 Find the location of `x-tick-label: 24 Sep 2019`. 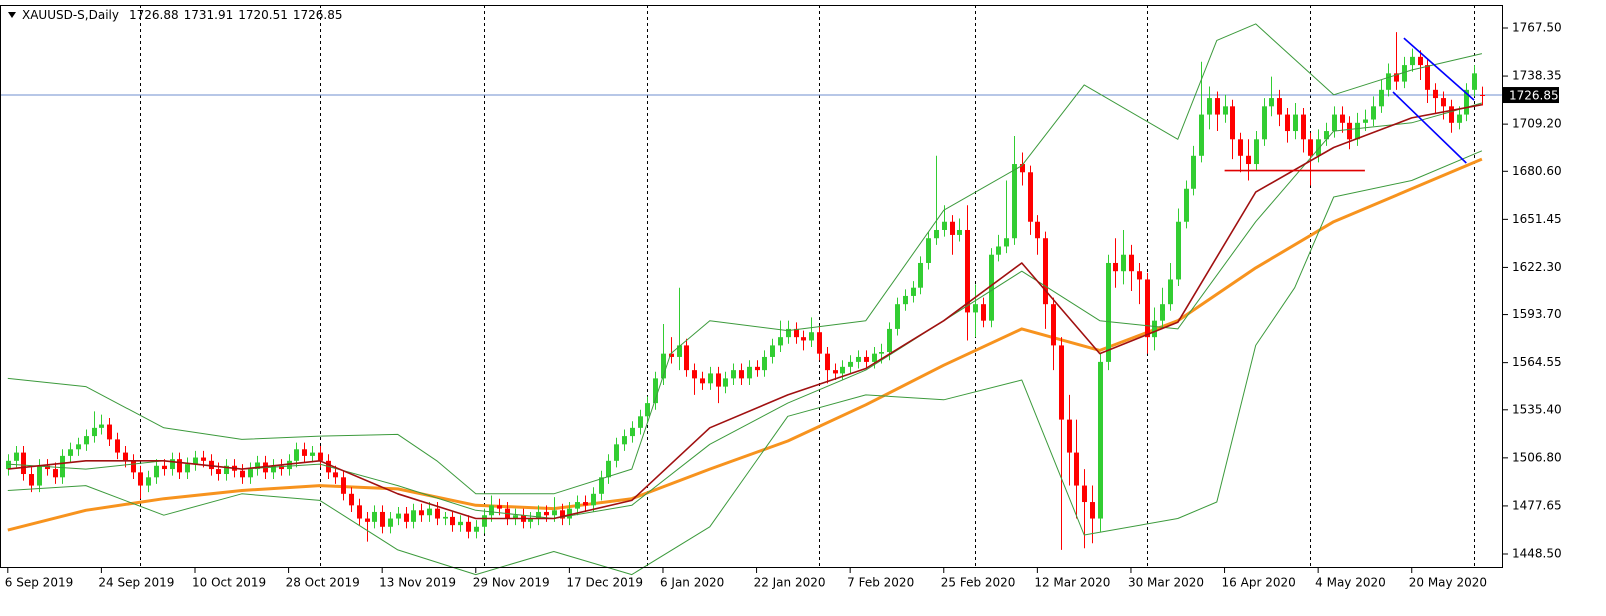

x-tick-label: 24 Sep 2019 is located at coordinates (136, 583).